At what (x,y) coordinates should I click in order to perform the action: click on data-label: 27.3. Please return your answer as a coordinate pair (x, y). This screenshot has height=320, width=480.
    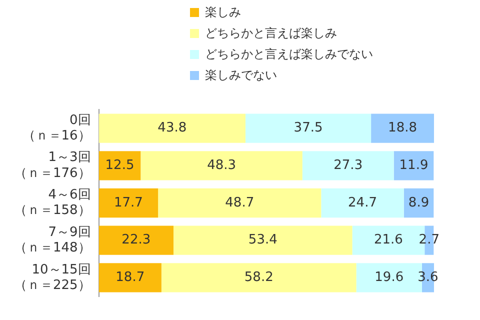
    Looking at the image, I should click on (348, 166).